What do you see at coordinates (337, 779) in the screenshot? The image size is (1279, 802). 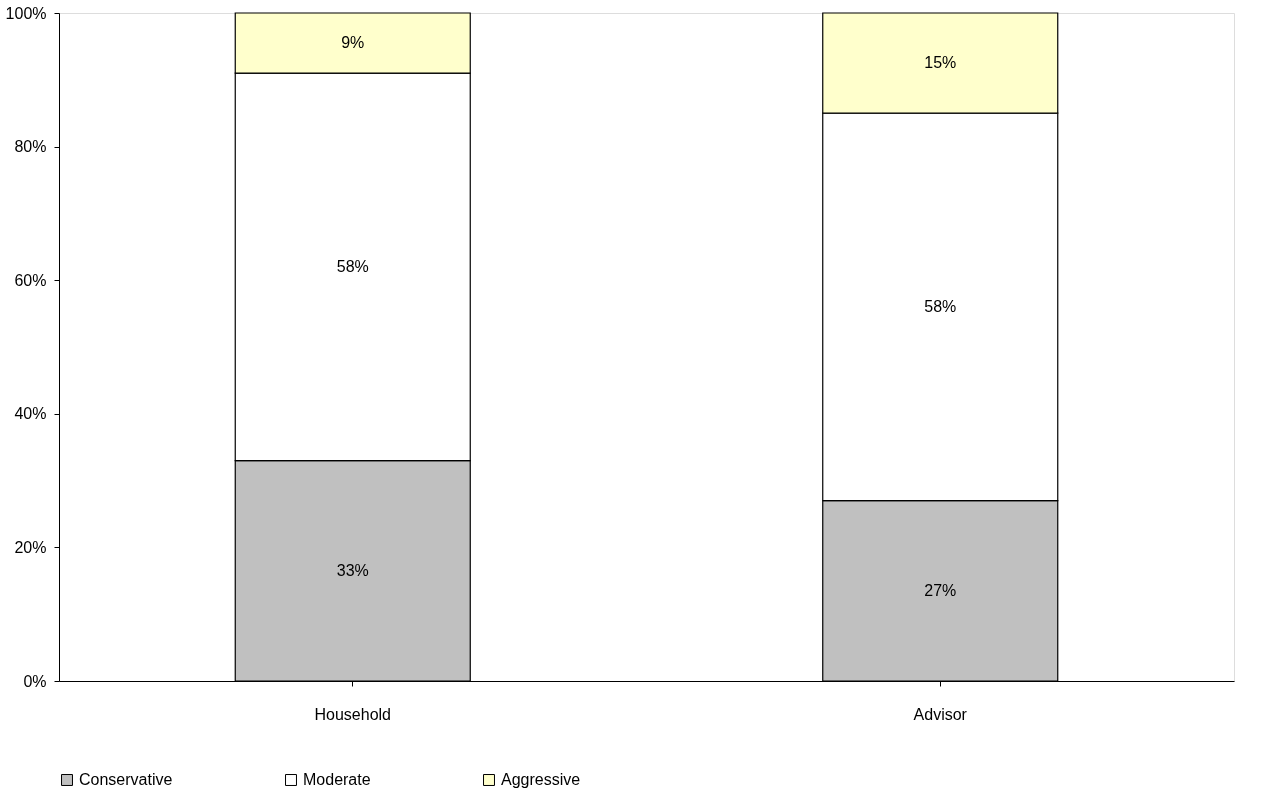 I see `legend-label: Moderate` at bounding box center [337, 779].